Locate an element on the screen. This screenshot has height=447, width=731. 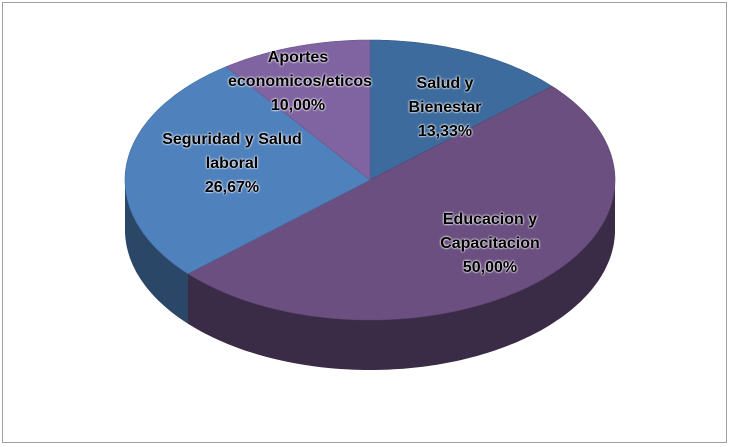
slice-value-label: 26,67% is located at coordinates (232, 187).